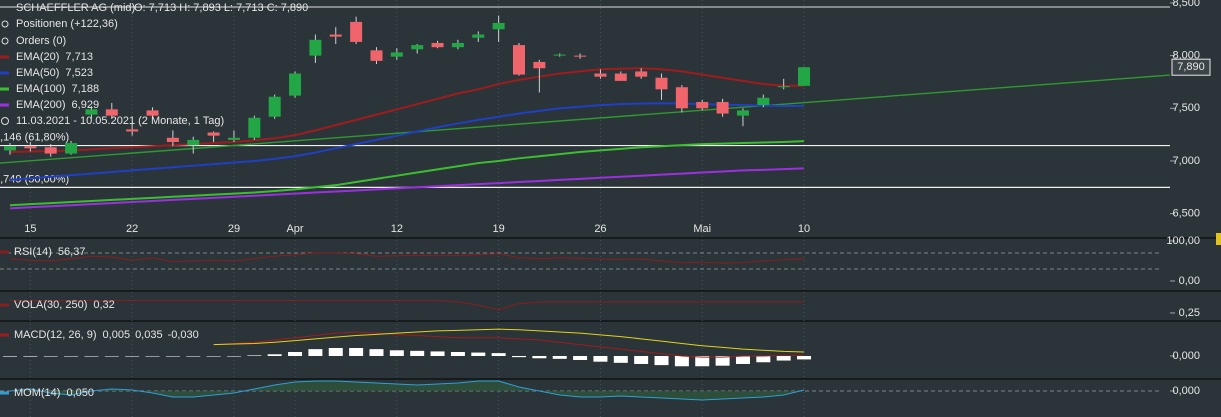 The image size is (1221, 417). What do you see at coordinates (37, 57) in the screenshot?
I see `legend-name: EMA(20)` at bounding box center [37, 57].